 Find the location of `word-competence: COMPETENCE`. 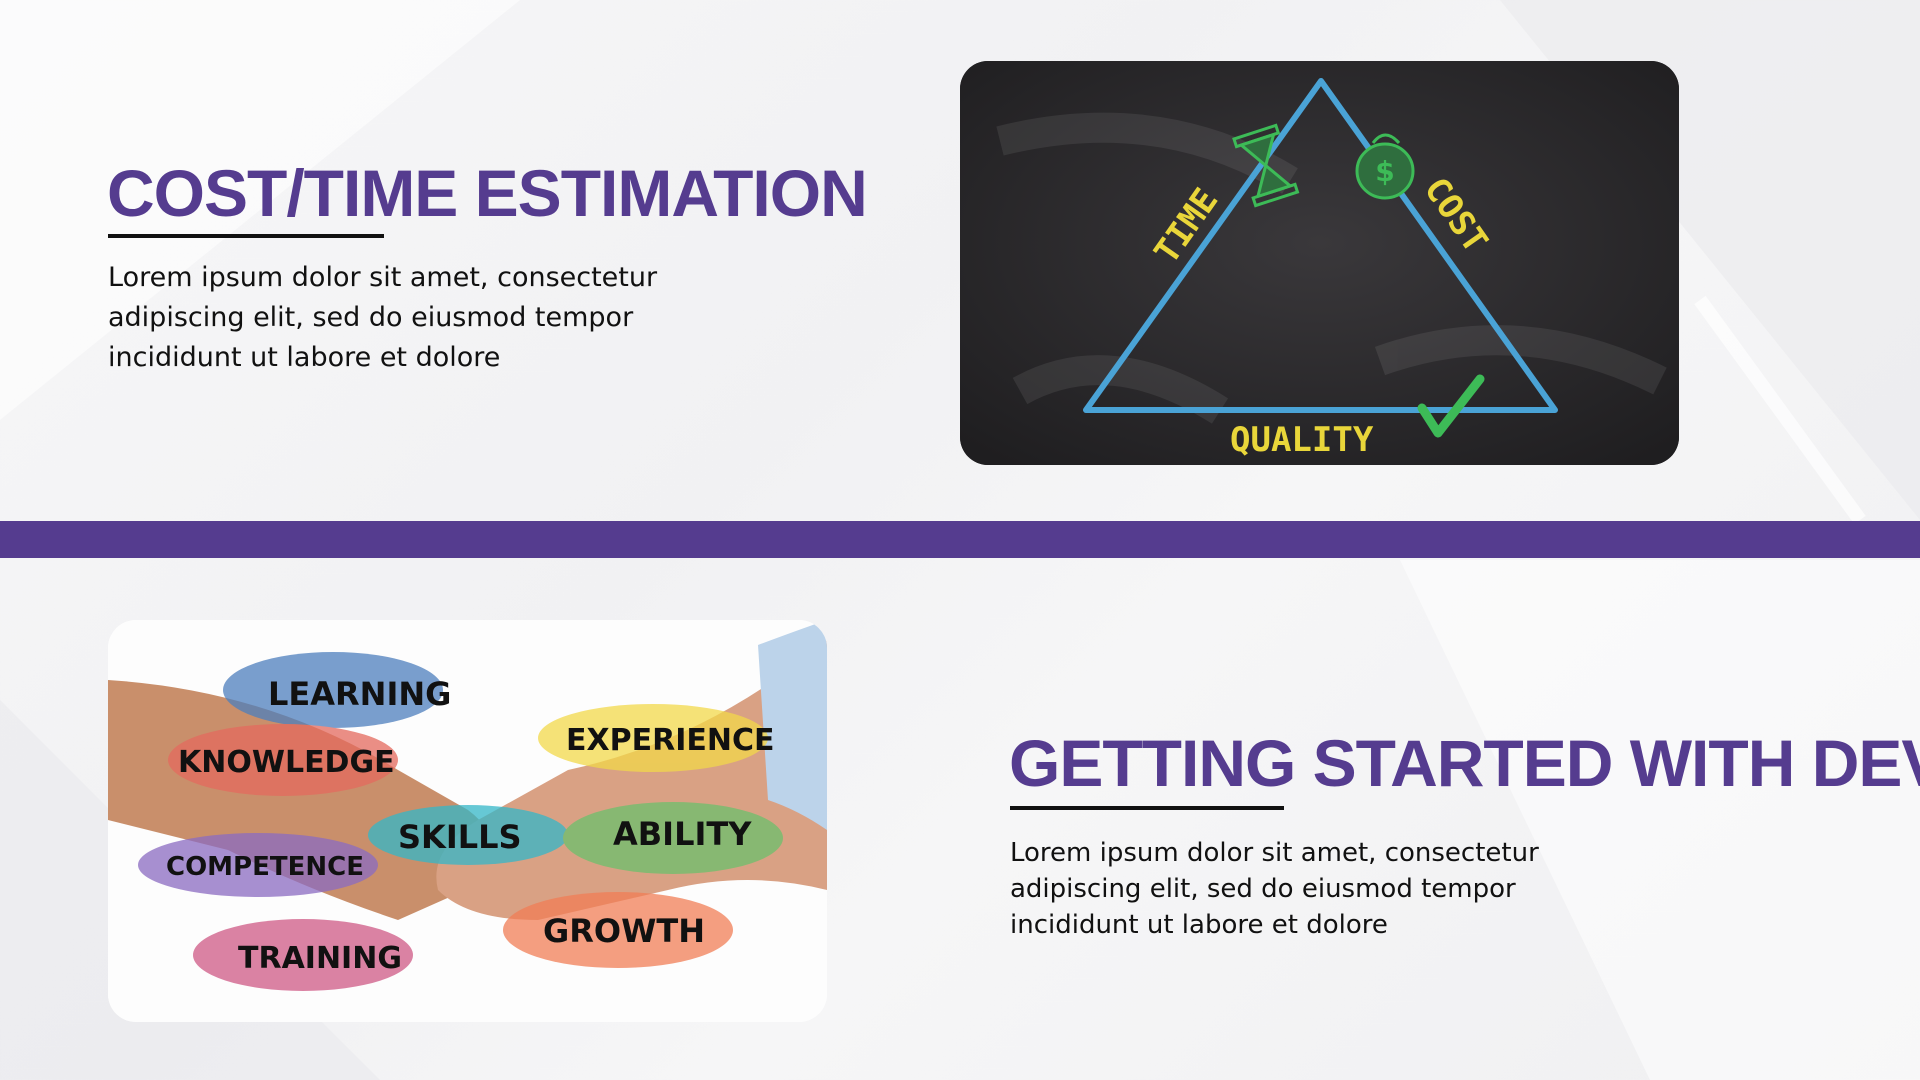

word-competence: COMPETENCE is located at coordinates (265, 867).